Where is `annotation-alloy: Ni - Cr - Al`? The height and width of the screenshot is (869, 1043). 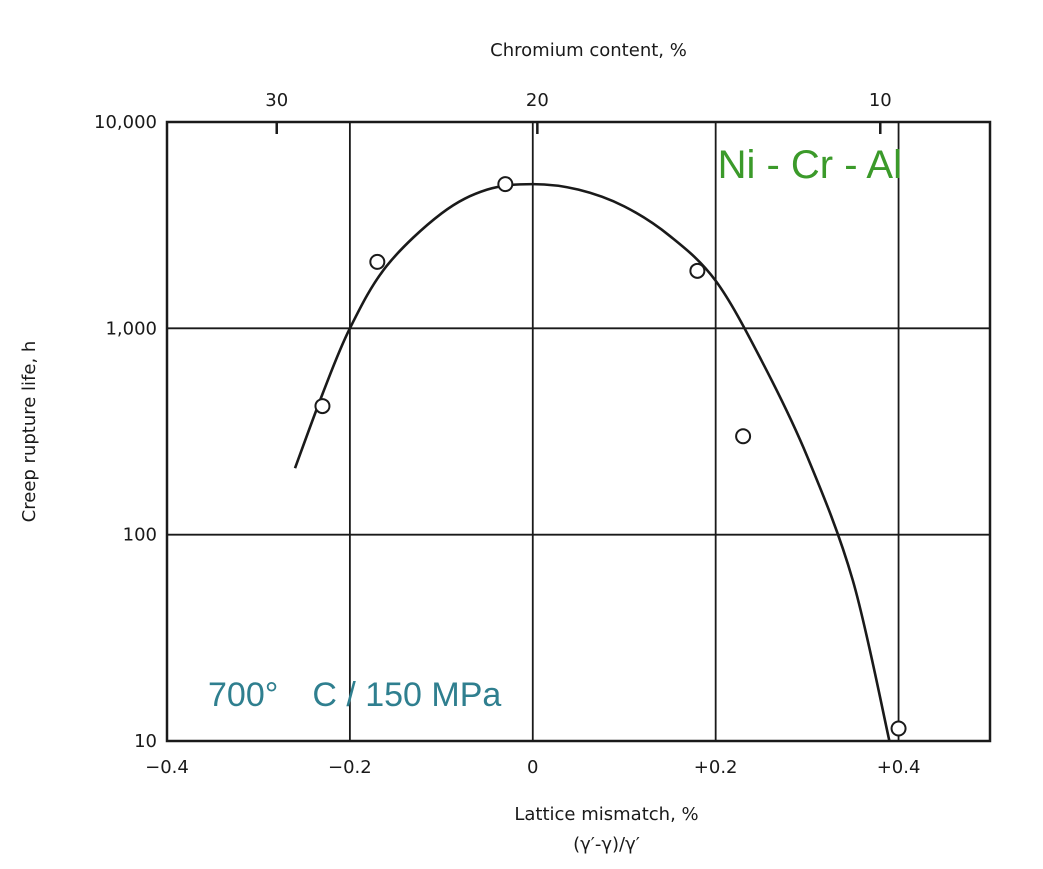 annotation-alloy: Ni - Cr - Al is located at coordinates (810, 165).